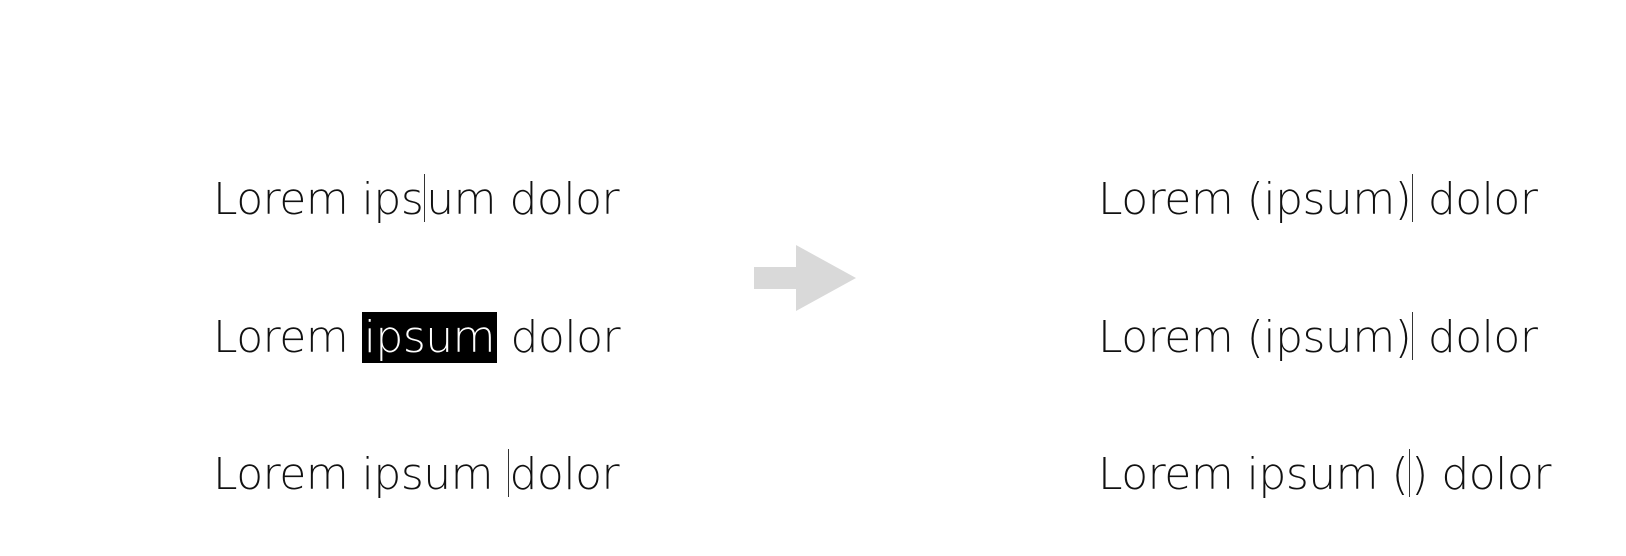  Describe the element at coordinates (1311, 442) in the screenshot. I see `after-line-empty-parens: Lorem ipsum () dolor` at that location.